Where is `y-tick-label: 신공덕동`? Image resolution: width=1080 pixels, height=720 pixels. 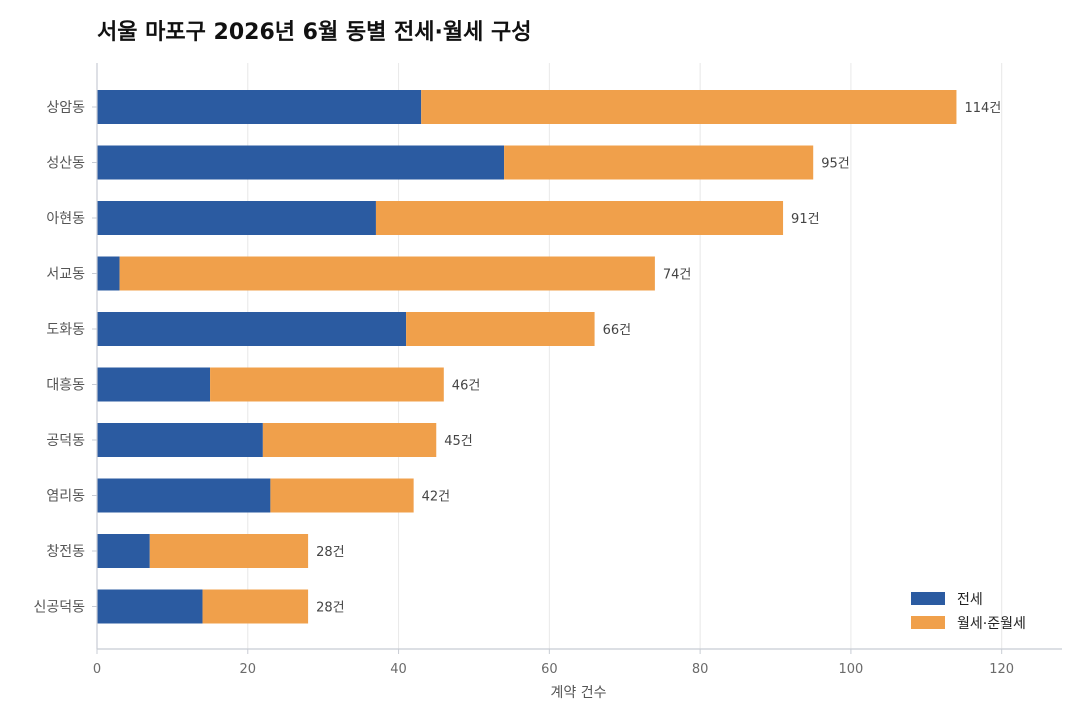
y-tick-label: 신공덕동 is located at coordinates (59, 608).